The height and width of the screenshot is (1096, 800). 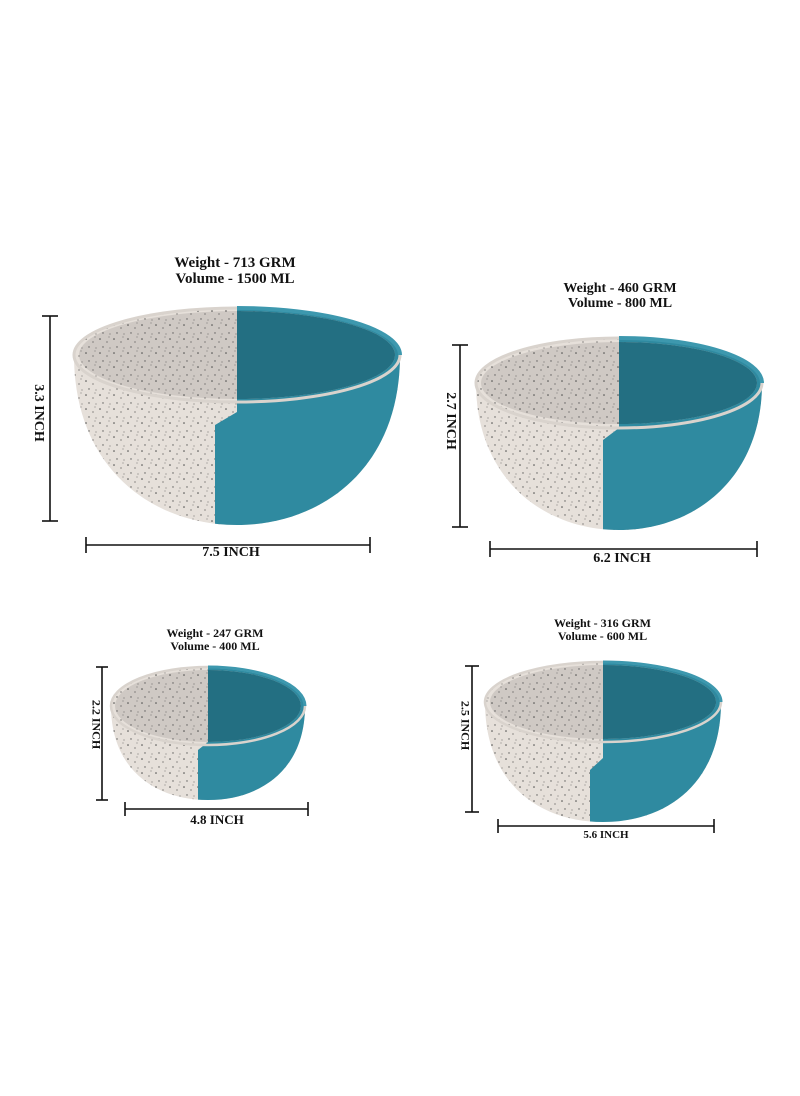 What do you see at coordinates (620, 303) in the screenshot?
I see `bowl-medium-large-volume: Volume - 800 ML` at bounding box center [620, 303].